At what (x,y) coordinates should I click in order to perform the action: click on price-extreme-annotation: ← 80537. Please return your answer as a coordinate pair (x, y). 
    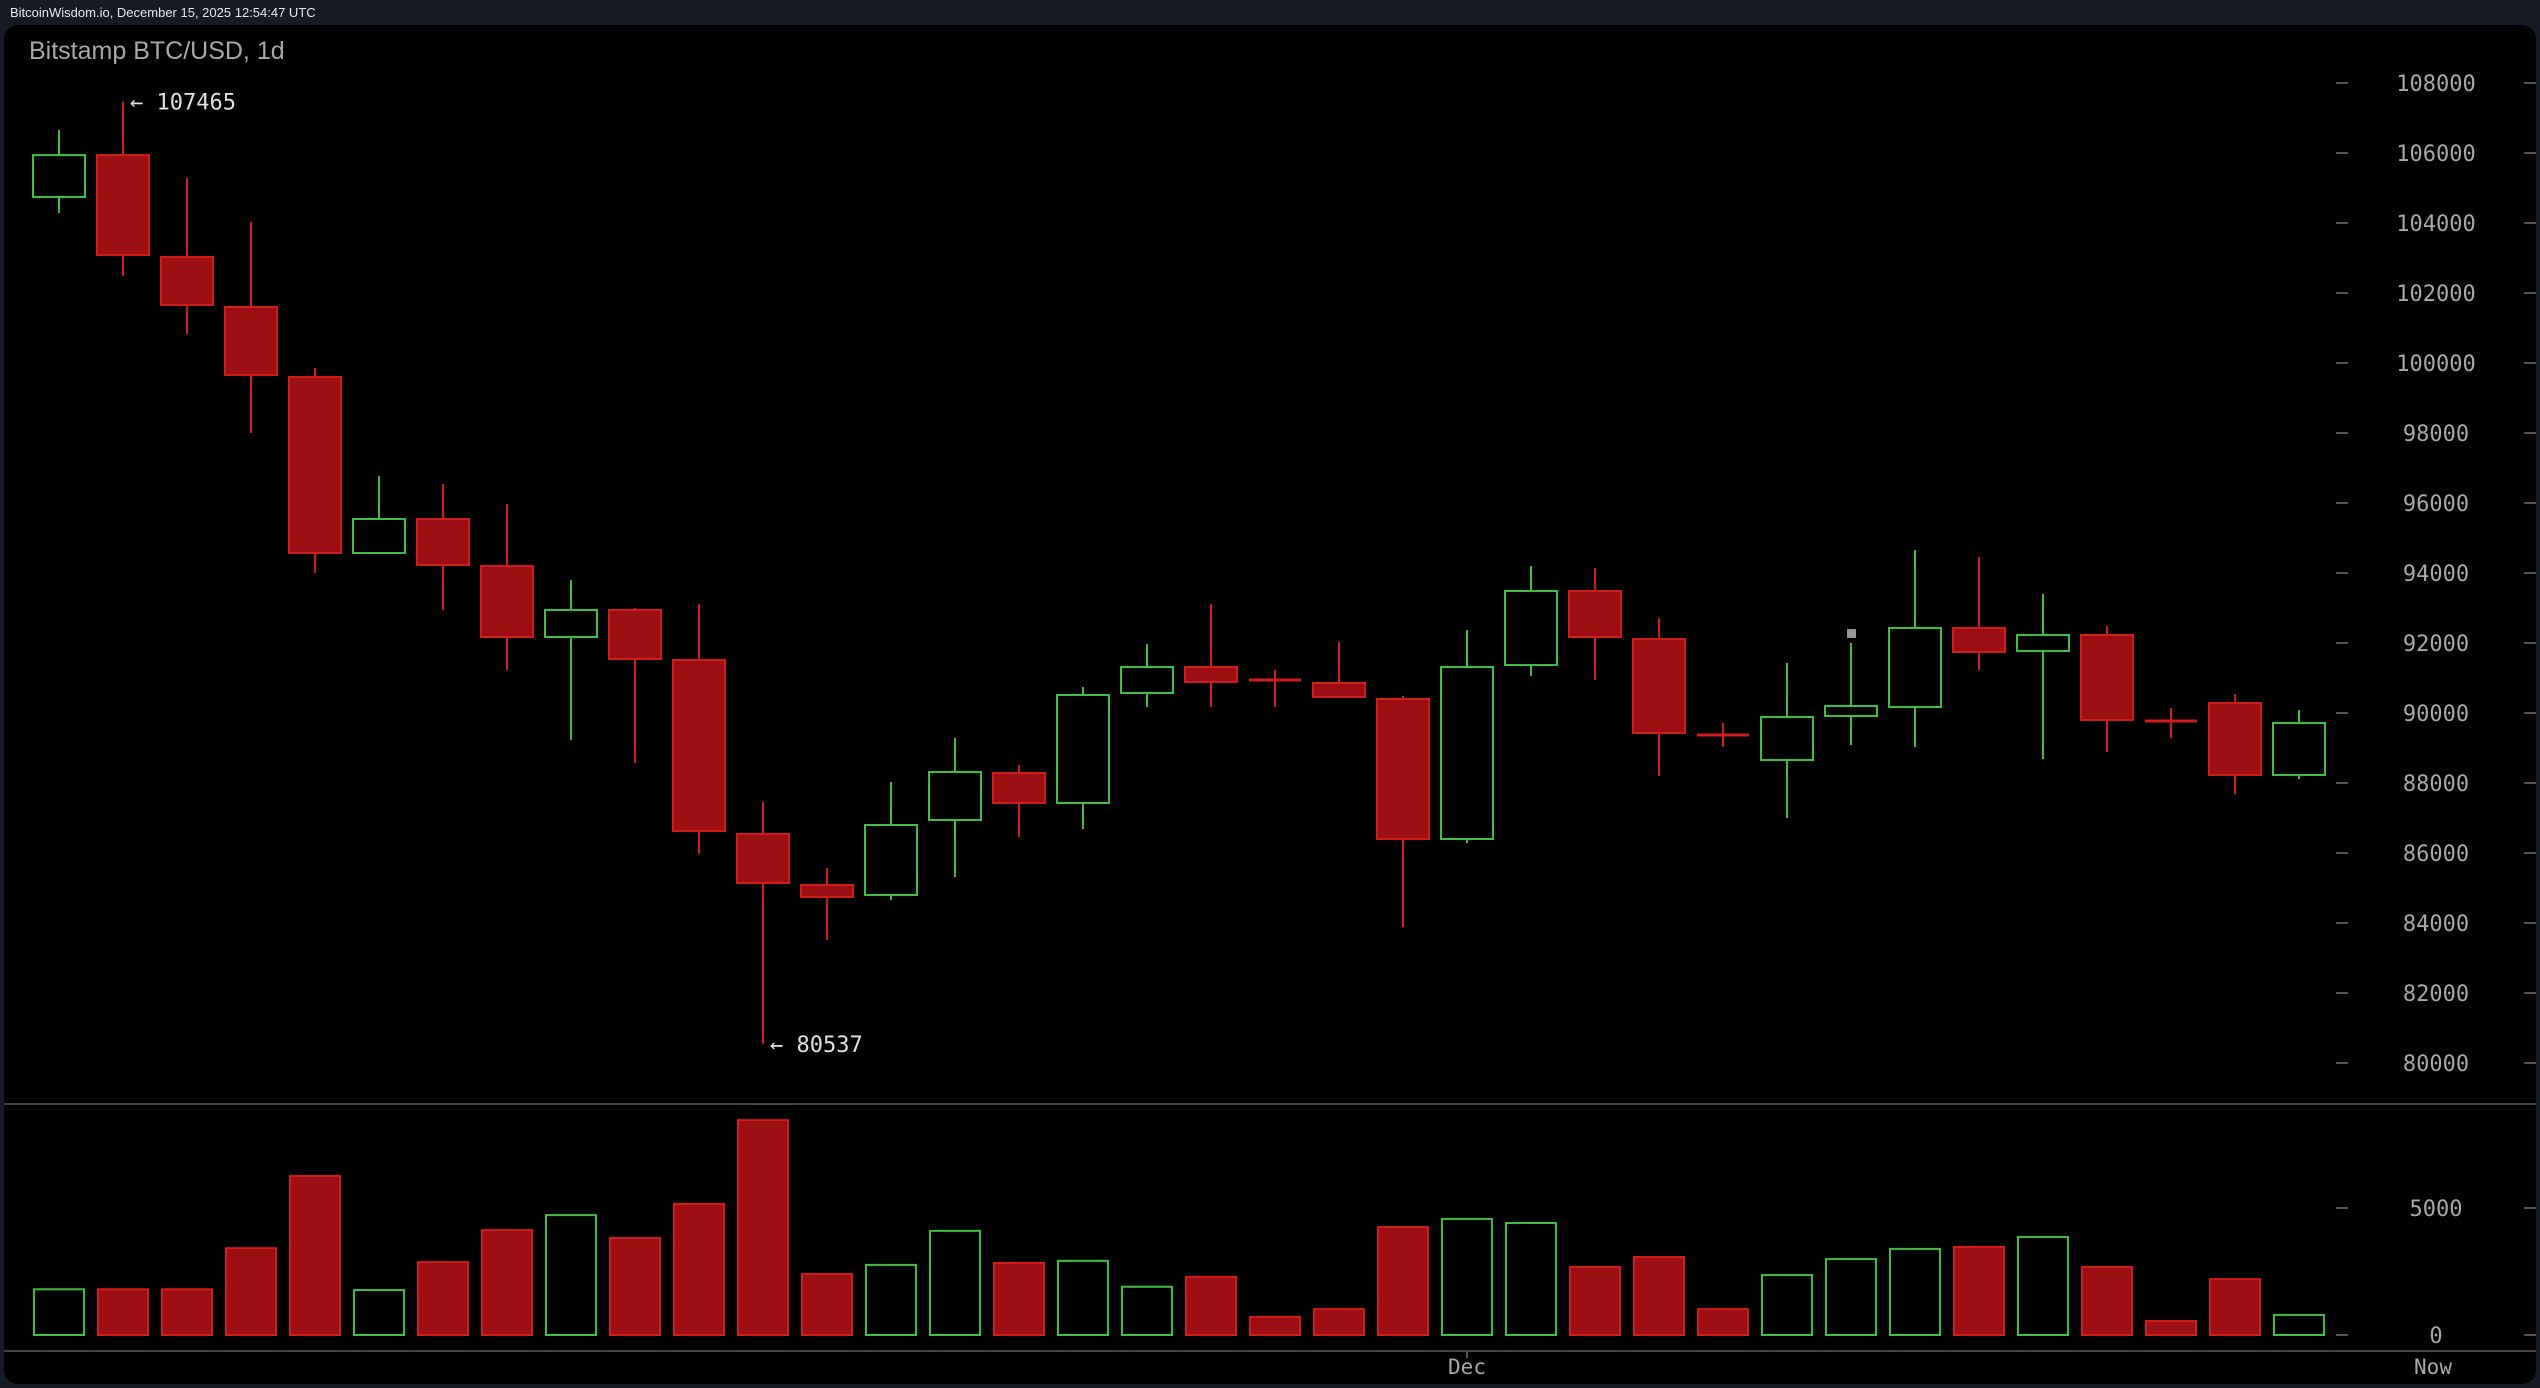
    Looking at the image, I should click on (816, 1045).